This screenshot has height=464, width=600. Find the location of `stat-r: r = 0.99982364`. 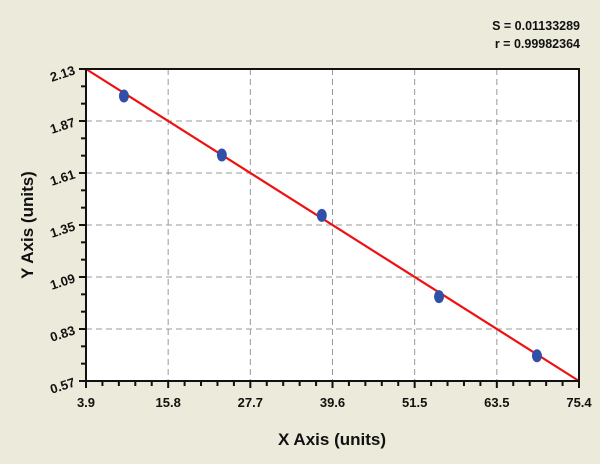

stat-r: r = 0.99982364 is located at coordinates (537, 44).